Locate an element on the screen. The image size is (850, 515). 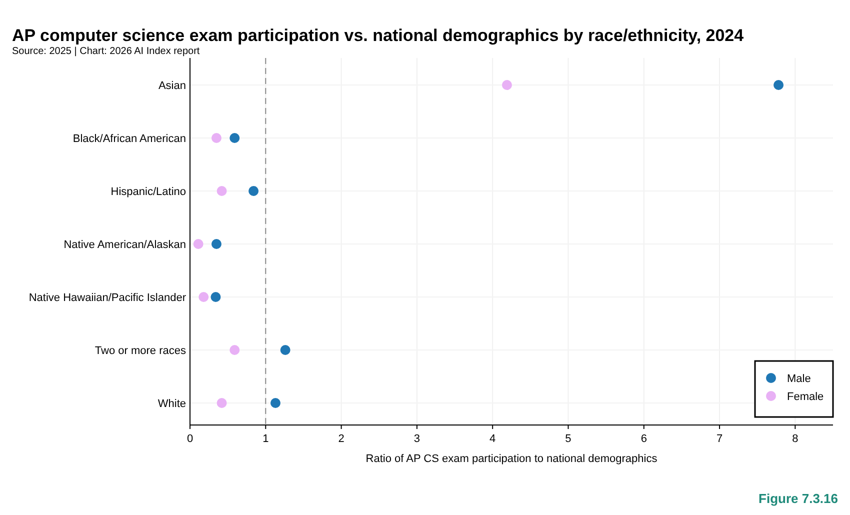
y-tick-label: Asian is located at coordinates (172, 86).